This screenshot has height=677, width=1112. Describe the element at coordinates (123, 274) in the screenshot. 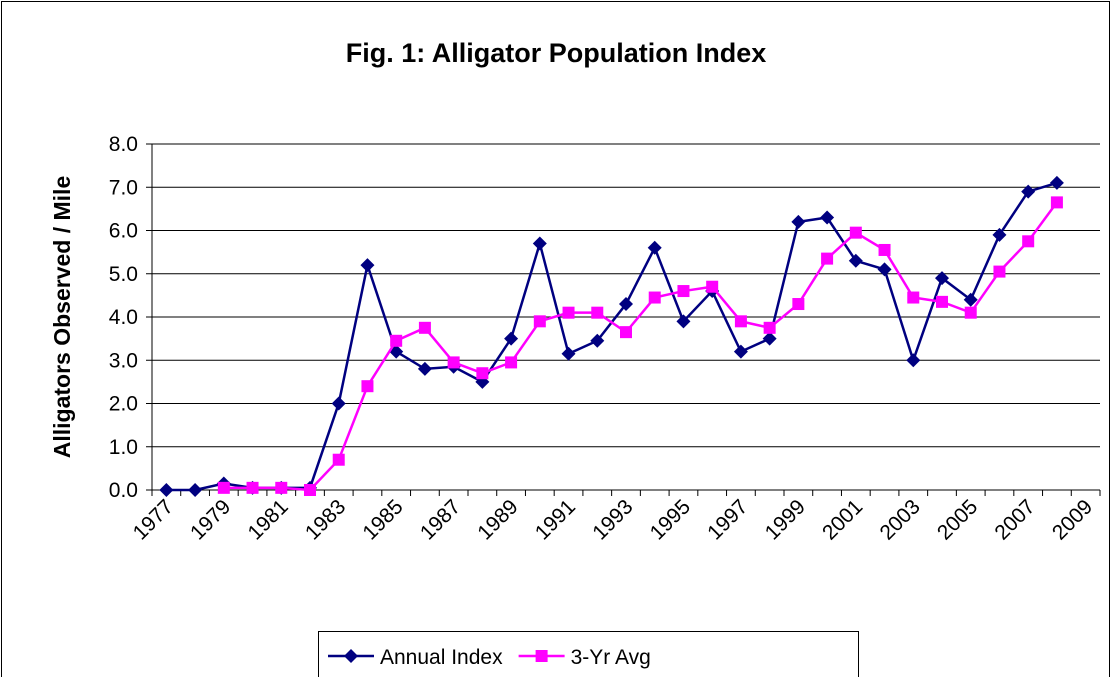

I see `y-tick-label: 5.0` at that location.